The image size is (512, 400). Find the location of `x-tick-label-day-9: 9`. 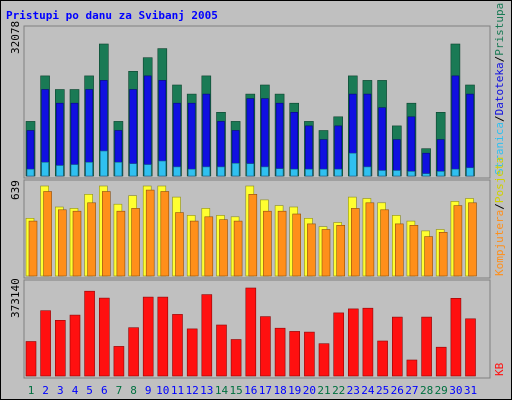

x-tick-label-day-9: 9 is located at coordinates (148, 390).